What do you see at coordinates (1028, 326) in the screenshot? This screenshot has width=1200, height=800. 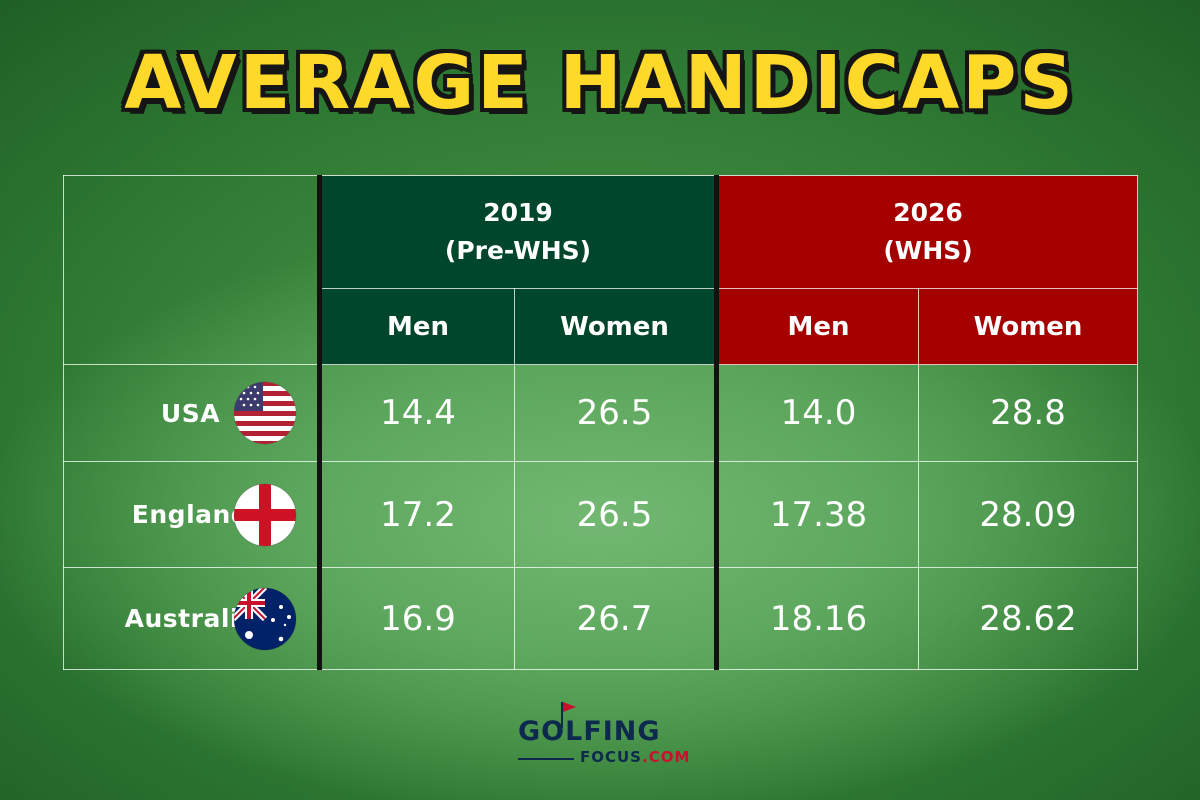 I see `column-header-2026-women: Women` at bounding box center [1028, 326].